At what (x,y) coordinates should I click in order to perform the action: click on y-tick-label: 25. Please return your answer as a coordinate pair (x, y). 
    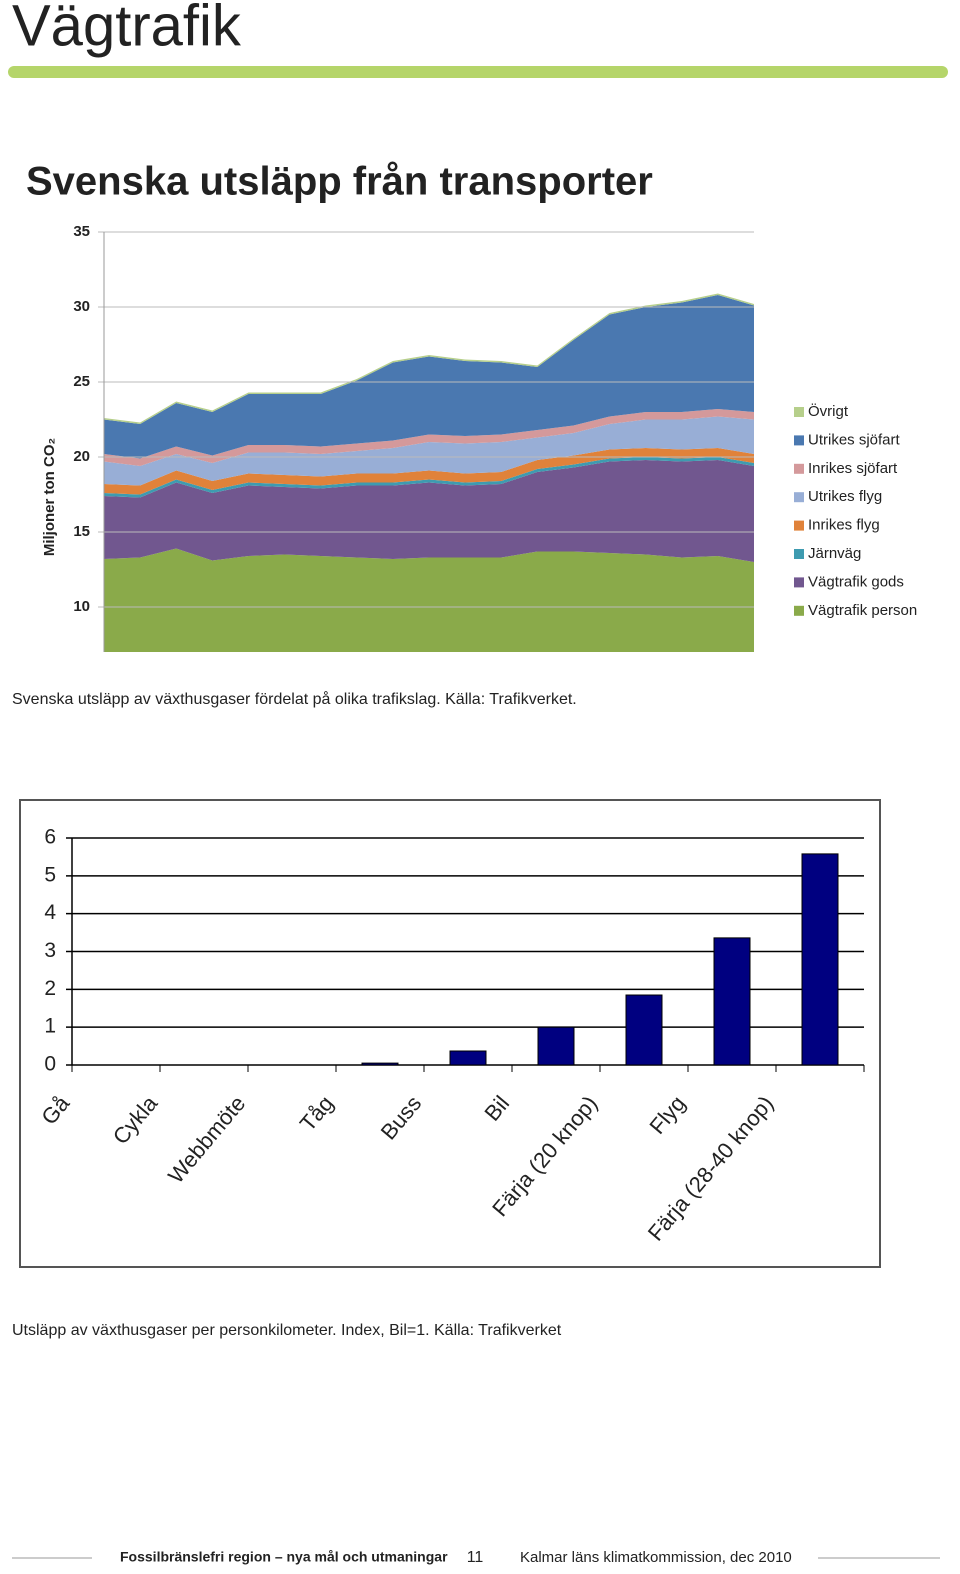
    Looking at the image, I should click on (81, 381).